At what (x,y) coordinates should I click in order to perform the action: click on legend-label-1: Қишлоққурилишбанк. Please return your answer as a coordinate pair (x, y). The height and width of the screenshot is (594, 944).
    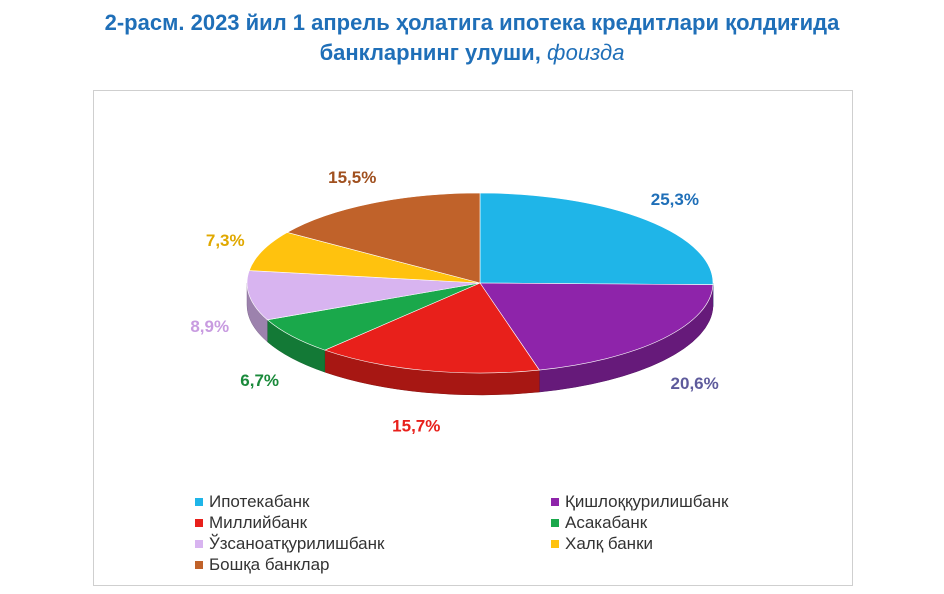
    Looking at the image, I should click on (647, 501).